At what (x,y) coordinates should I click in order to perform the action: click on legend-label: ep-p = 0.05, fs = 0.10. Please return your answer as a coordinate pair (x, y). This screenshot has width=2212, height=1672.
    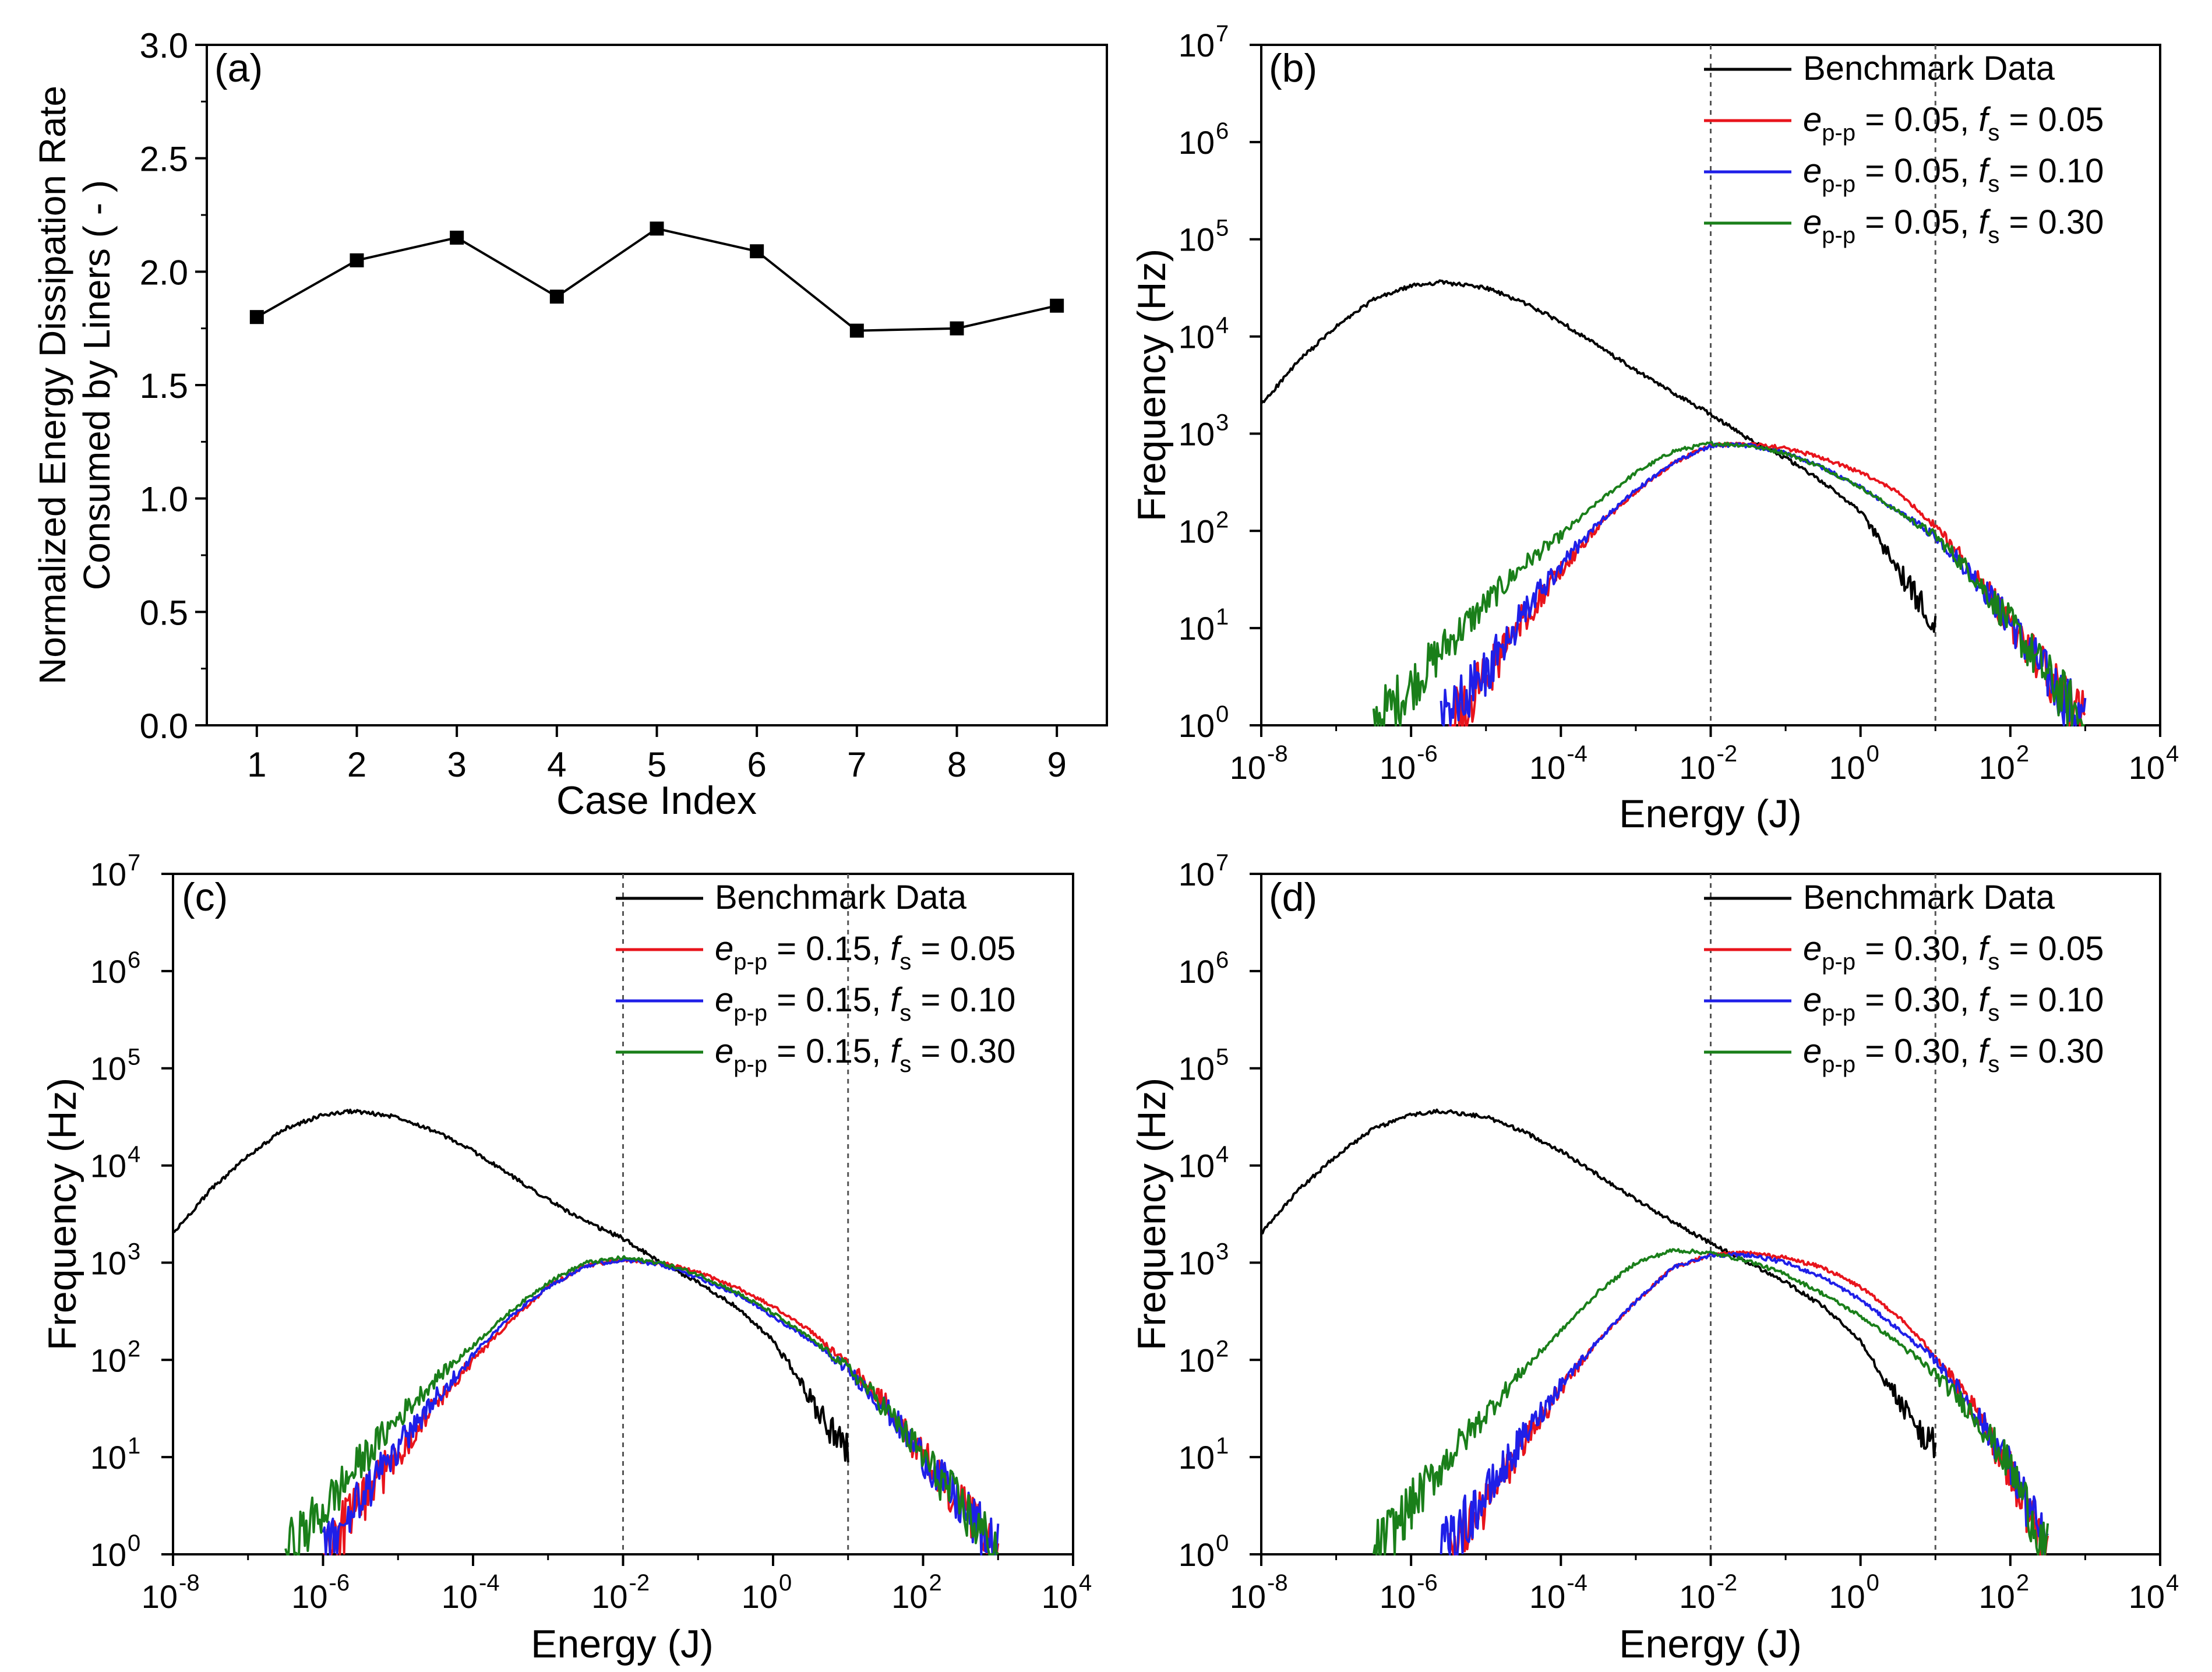
    Looking at the image, I should click on (1954, 174).